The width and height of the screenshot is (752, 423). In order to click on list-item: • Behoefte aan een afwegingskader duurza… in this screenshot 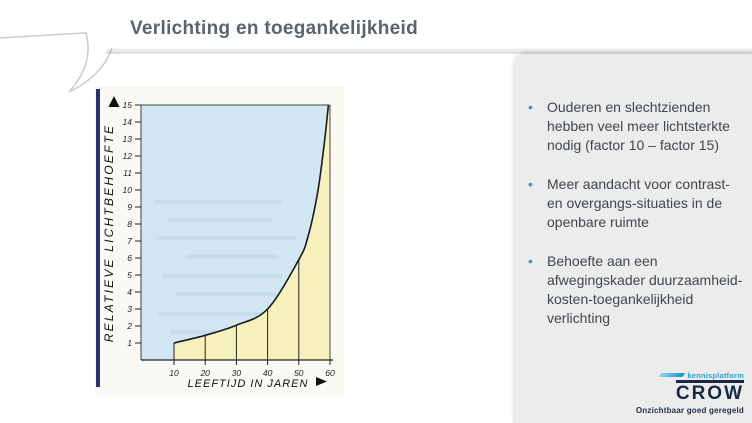, I will do `click(635, 290)`.